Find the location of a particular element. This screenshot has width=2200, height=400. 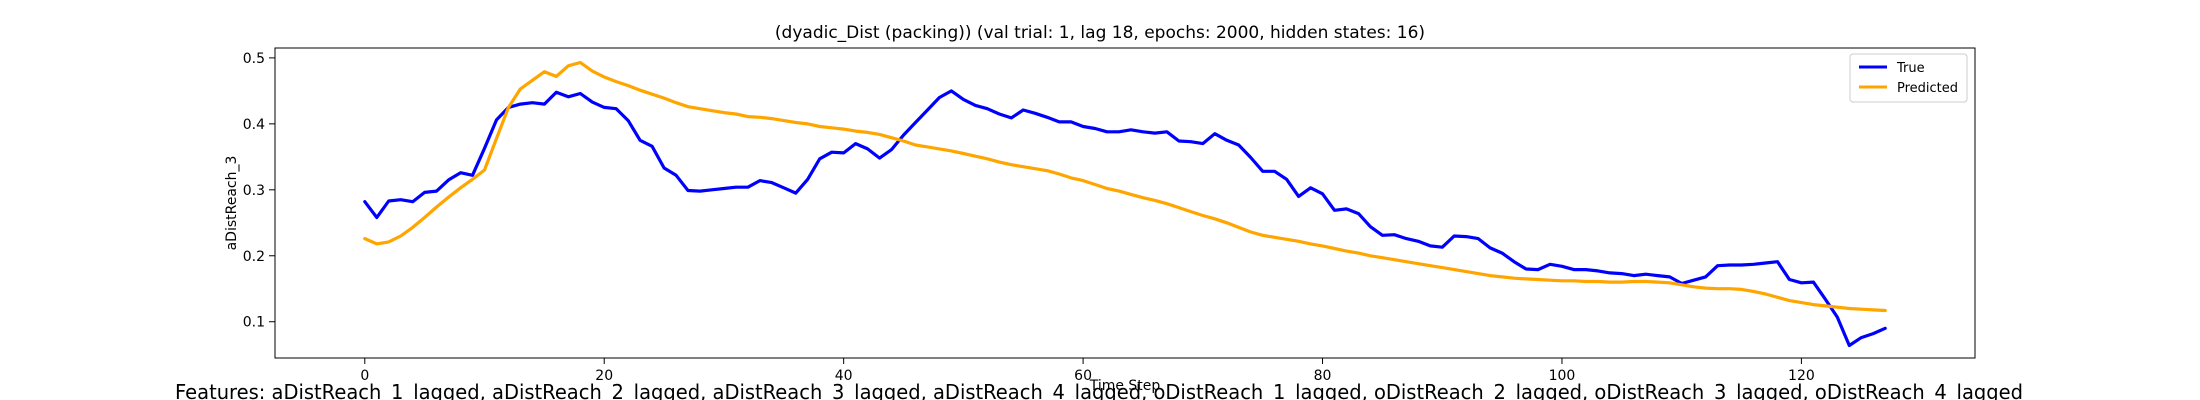

x-axis: 0 20 40 60 80 100 120 is located at coordinates (1087, 371).